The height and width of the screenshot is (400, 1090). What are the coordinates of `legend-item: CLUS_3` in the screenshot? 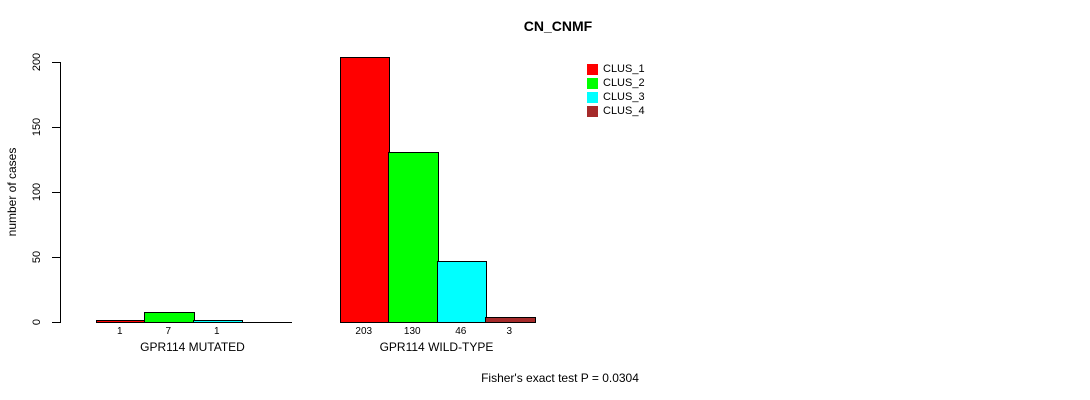 It's located at (616, 97).